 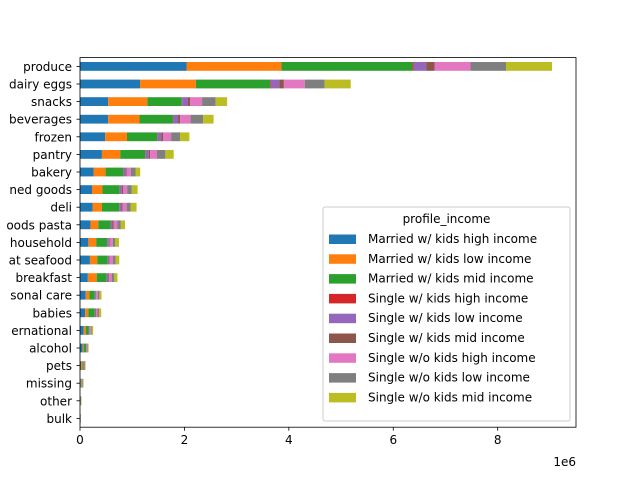 What do you see at coordinates (56, 401) in the screenshot?
I see `y-tick-label: other` at bounding box center [56, 401].